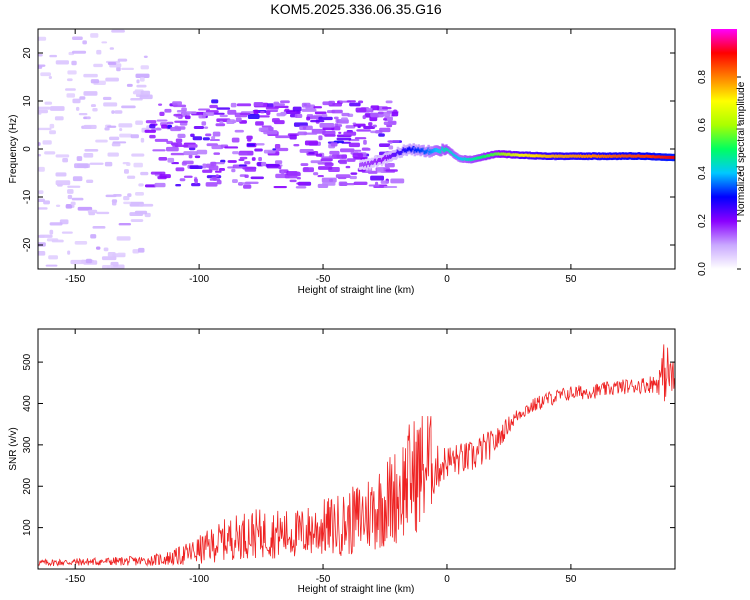 This screenshot has height=600, width=750. What do you see at coordinates (199, 579) in the screenshot?
I see `x-tick-label: -100` at bounding box center [199, 579].